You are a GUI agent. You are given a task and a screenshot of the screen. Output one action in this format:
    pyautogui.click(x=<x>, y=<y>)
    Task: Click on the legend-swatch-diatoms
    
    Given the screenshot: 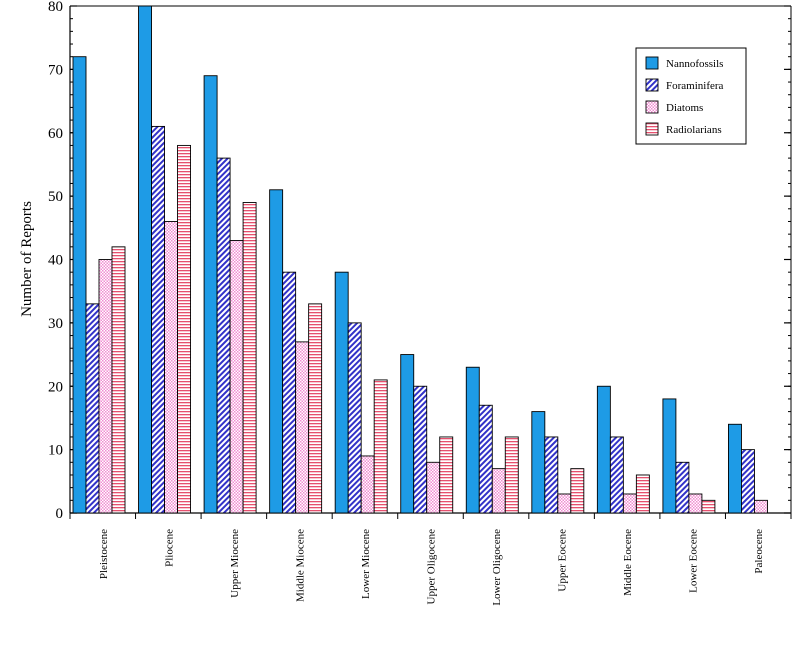 What is the action you would take?
    pyautogui.click(x=652, y=107)
    